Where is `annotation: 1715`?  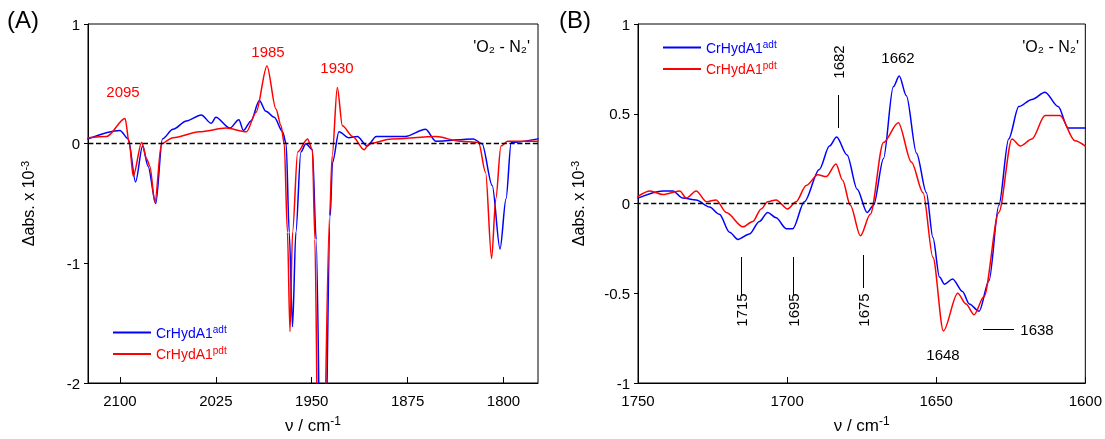
annotation: 1715 is located at coordinates (741, 310).